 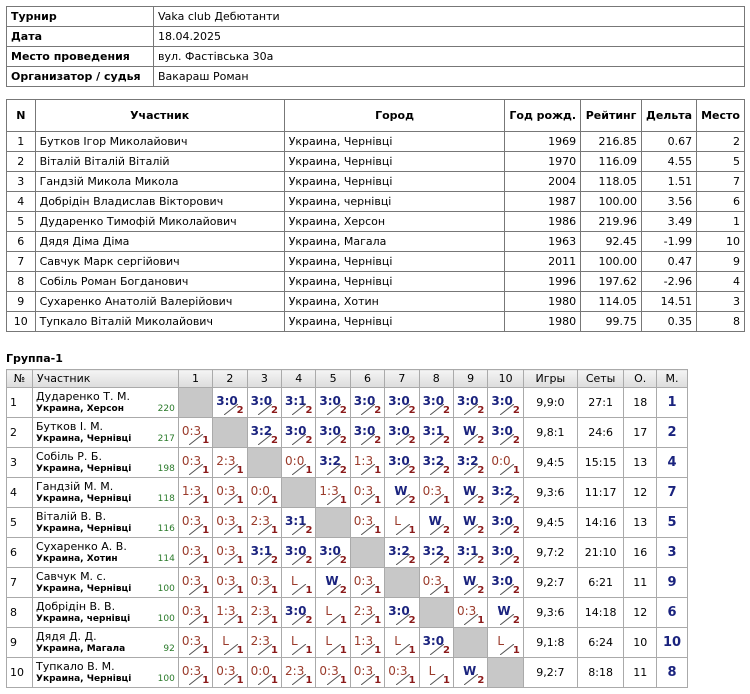 I want to click on place: 2, so click(x=672, y=432).